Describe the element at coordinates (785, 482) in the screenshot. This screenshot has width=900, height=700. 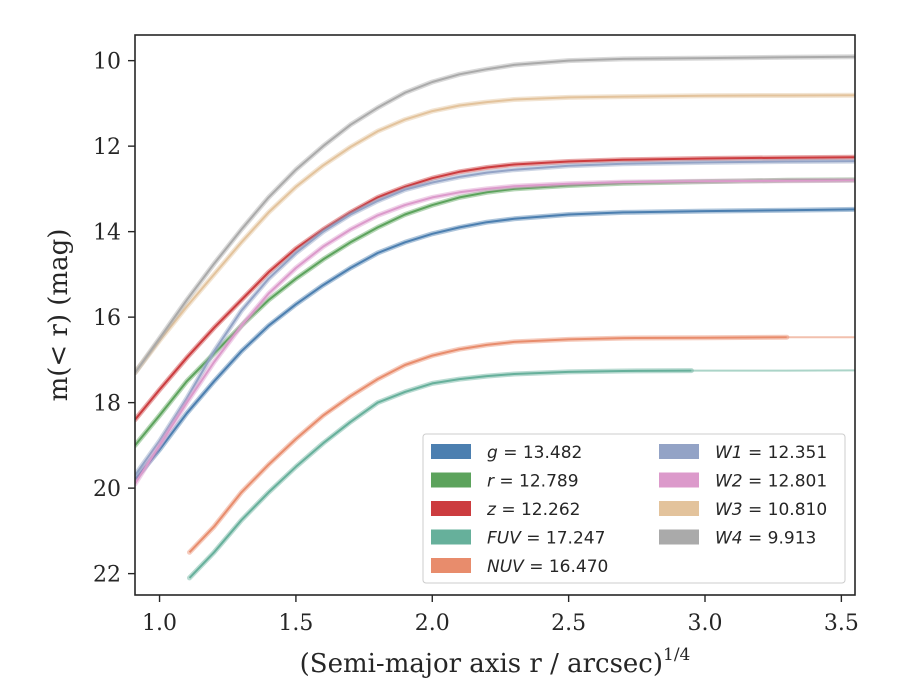
I see `legend-band-value: = 12.801` at that location.